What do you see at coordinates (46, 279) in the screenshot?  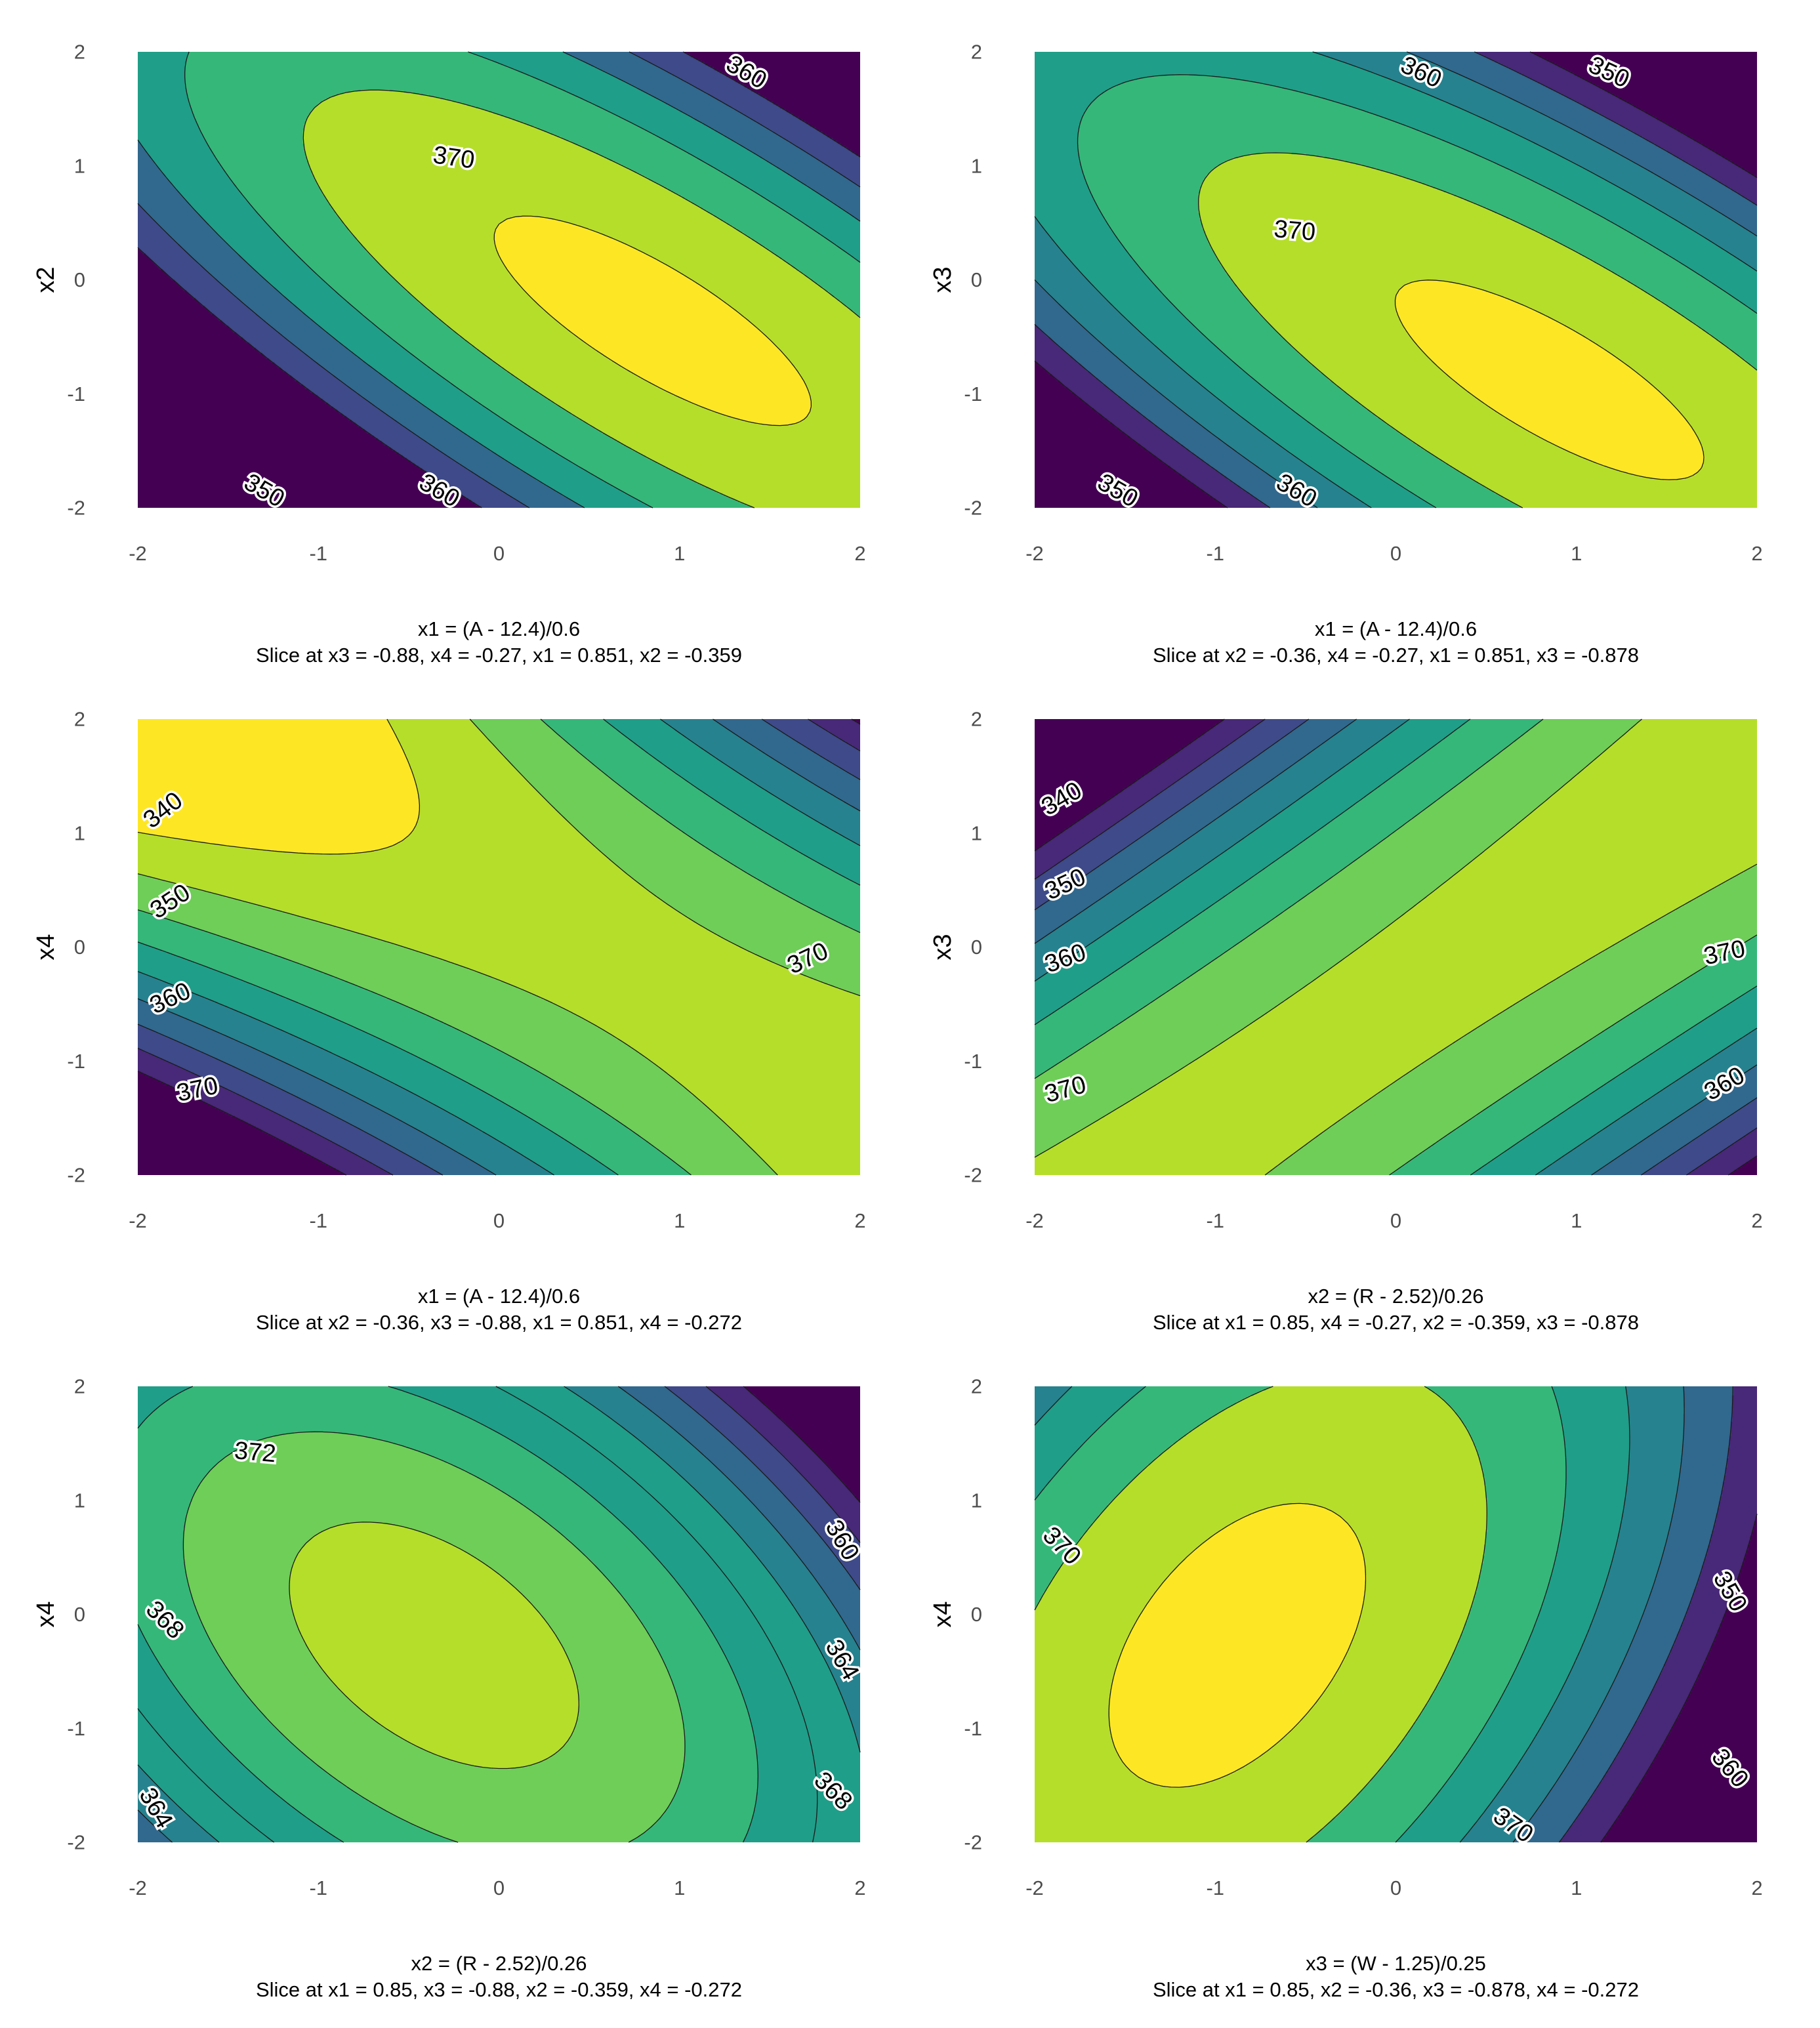 I see `y-axis-label: x2` at bounding box center [46, 279].